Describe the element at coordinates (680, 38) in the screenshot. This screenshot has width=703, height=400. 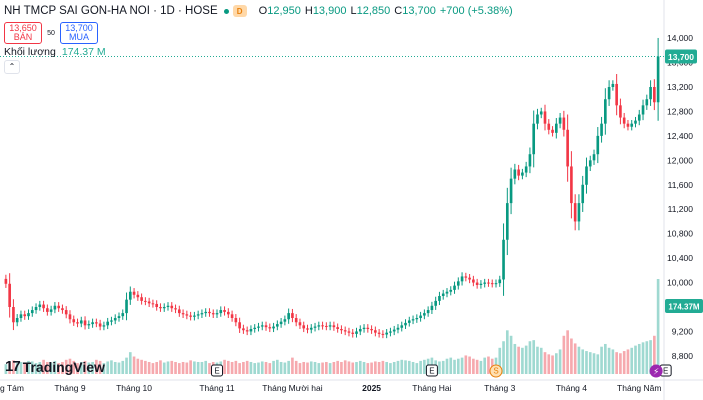
I see `price-tick-label: 14,000` at that location.